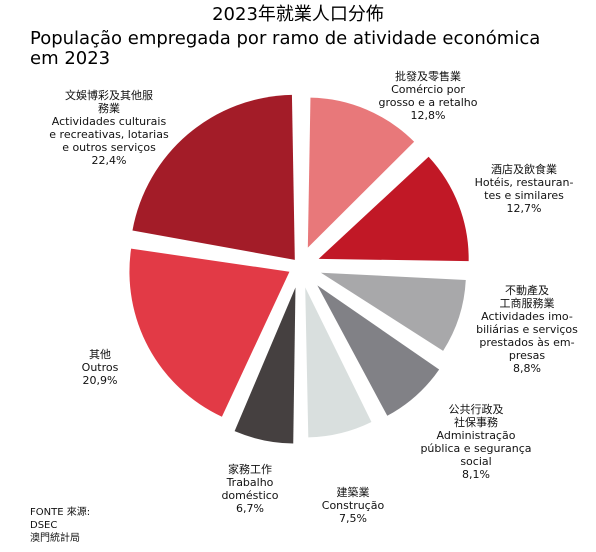 The image size is (596, 552). Describe the element at coordinates (55, 537) in the screenshot. I see `source-line-3: 澳門統計局` at that location.